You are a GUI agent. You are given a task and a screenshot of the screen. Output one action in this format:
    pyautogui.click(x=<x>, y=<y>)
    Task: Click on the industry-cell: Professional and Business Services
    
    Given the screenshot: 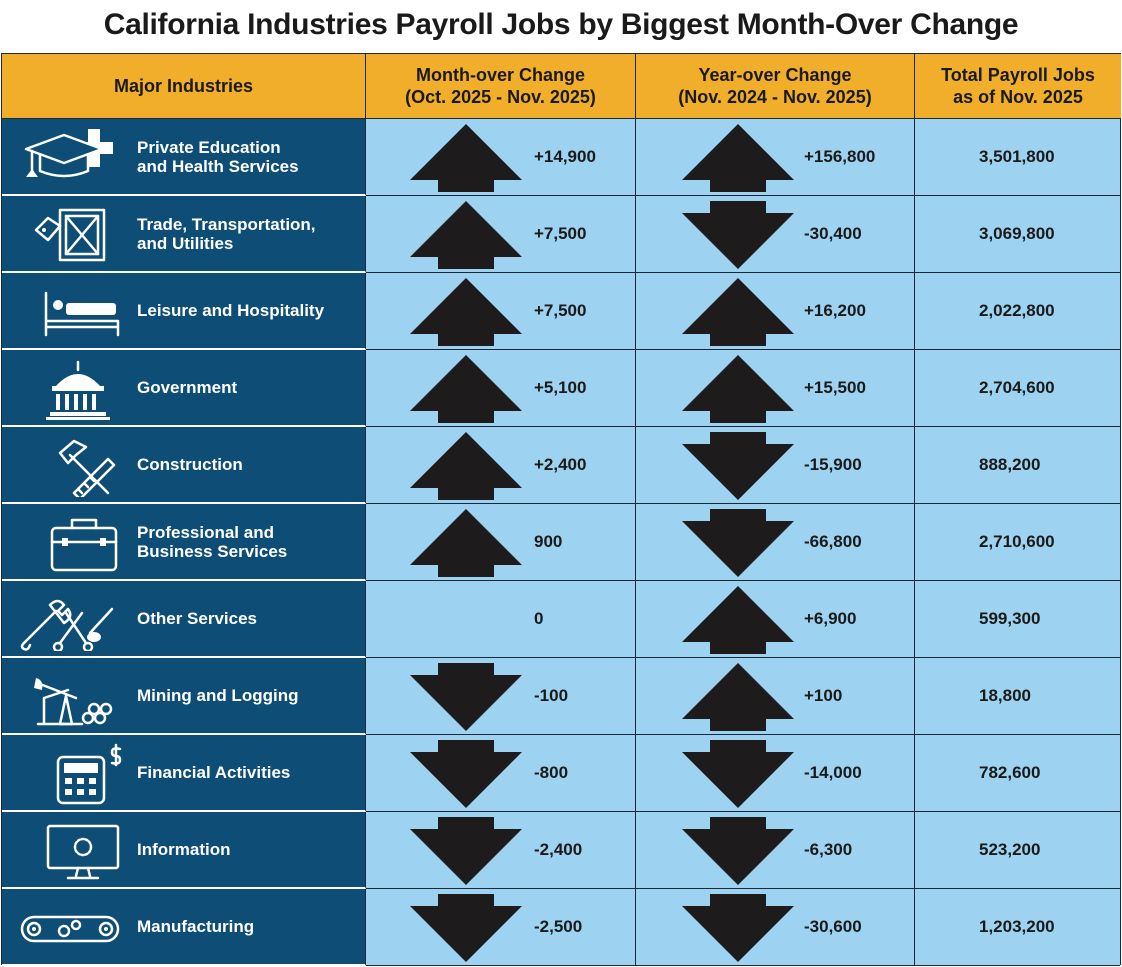 What is the action you would take?
    pyautogui.click(x=184, y=542)
    